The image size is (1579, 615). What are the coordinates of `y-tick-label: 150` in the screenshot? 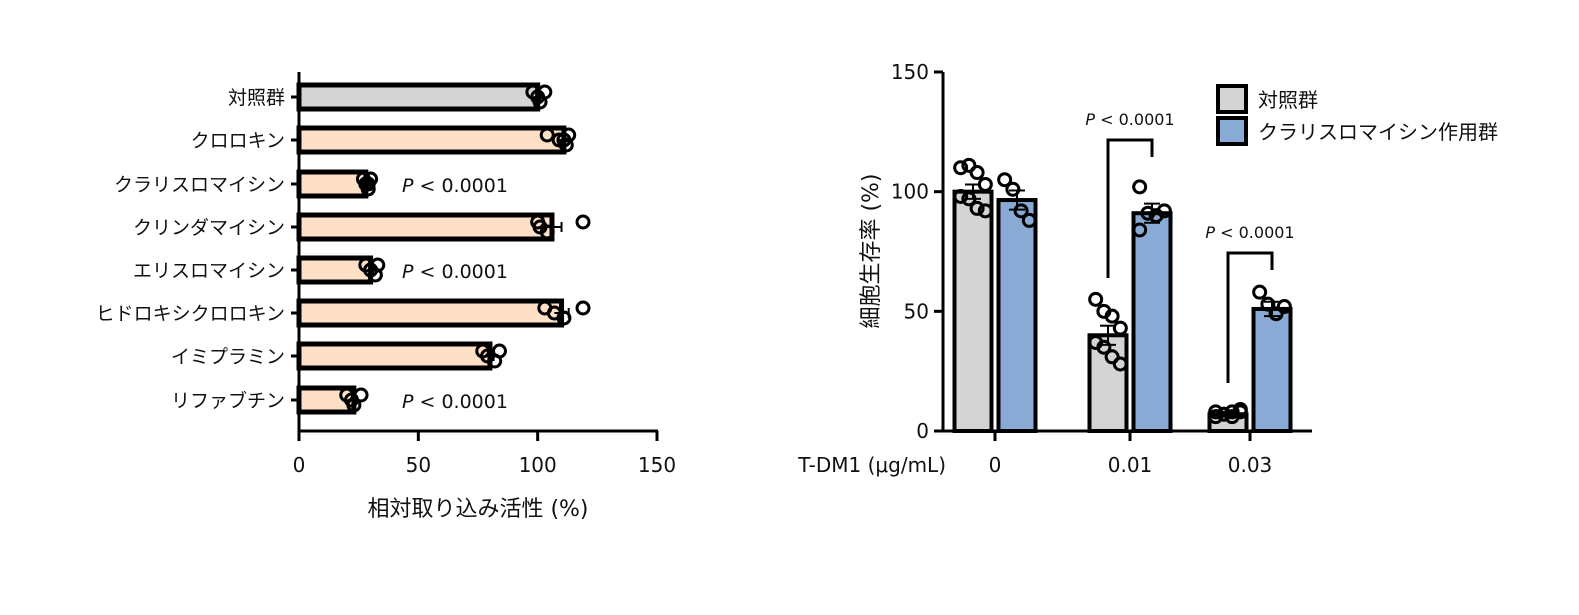 It's located at (910, 72).